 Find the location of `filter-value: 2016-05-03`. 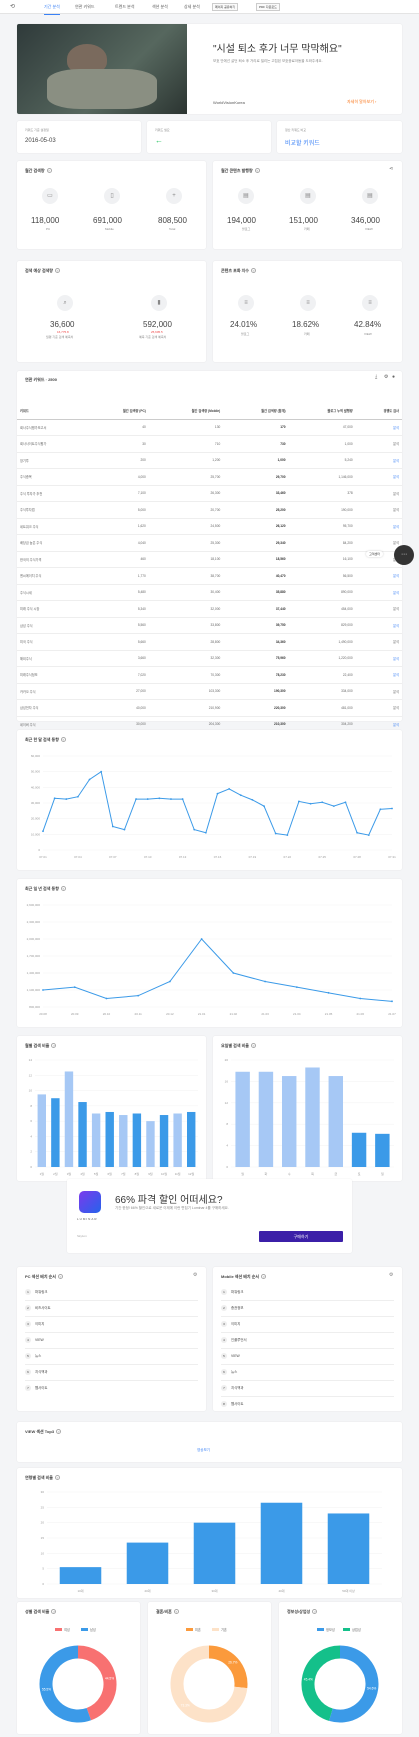

filter-value: 2016-05-03 is located at coordinates (40, 141).